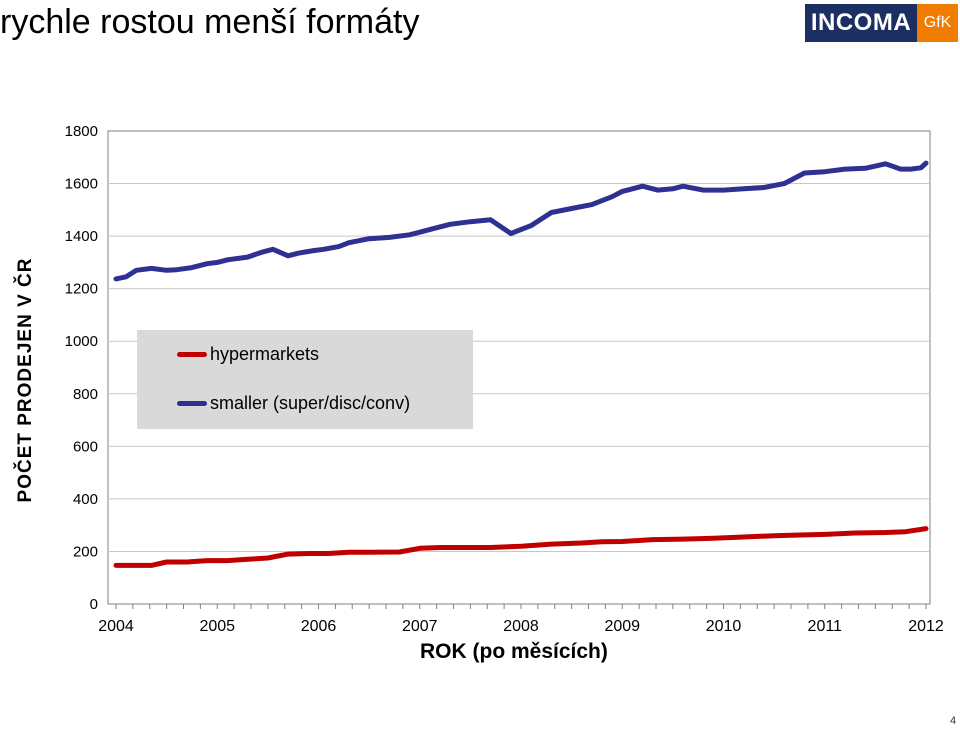  Describe the element at coordinates (192, 354) in the screenshot. I see `legend-swatch-hypermarkets` at that location.